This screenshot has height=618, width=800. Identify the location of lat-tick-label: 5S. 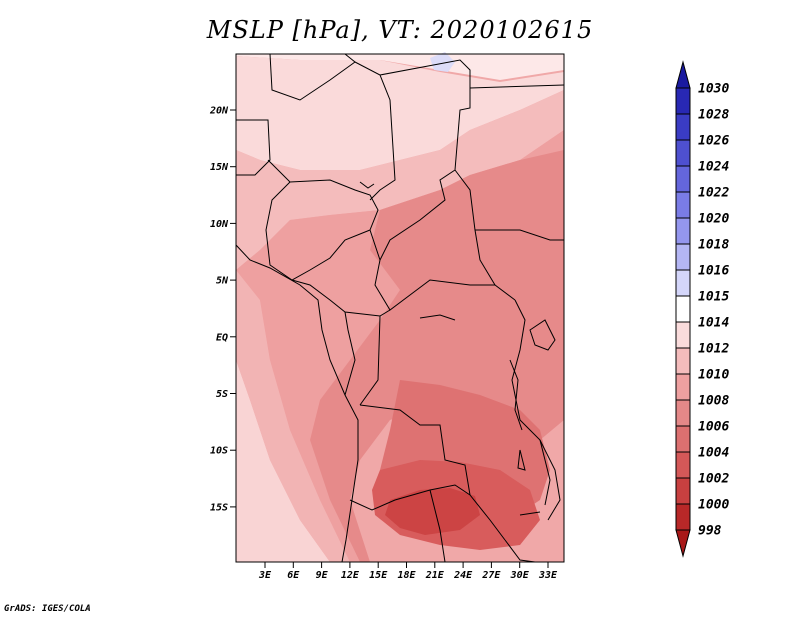
(222, 394).